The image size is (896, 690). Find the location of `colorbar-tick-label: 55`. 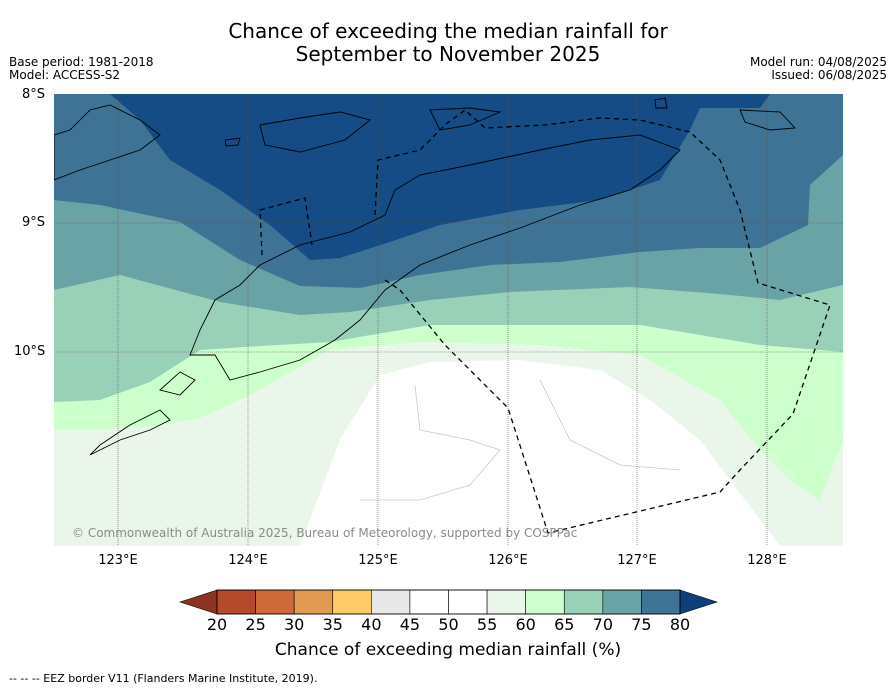

colorbar-tick-label: 55 is located at coordinates (487, 624).